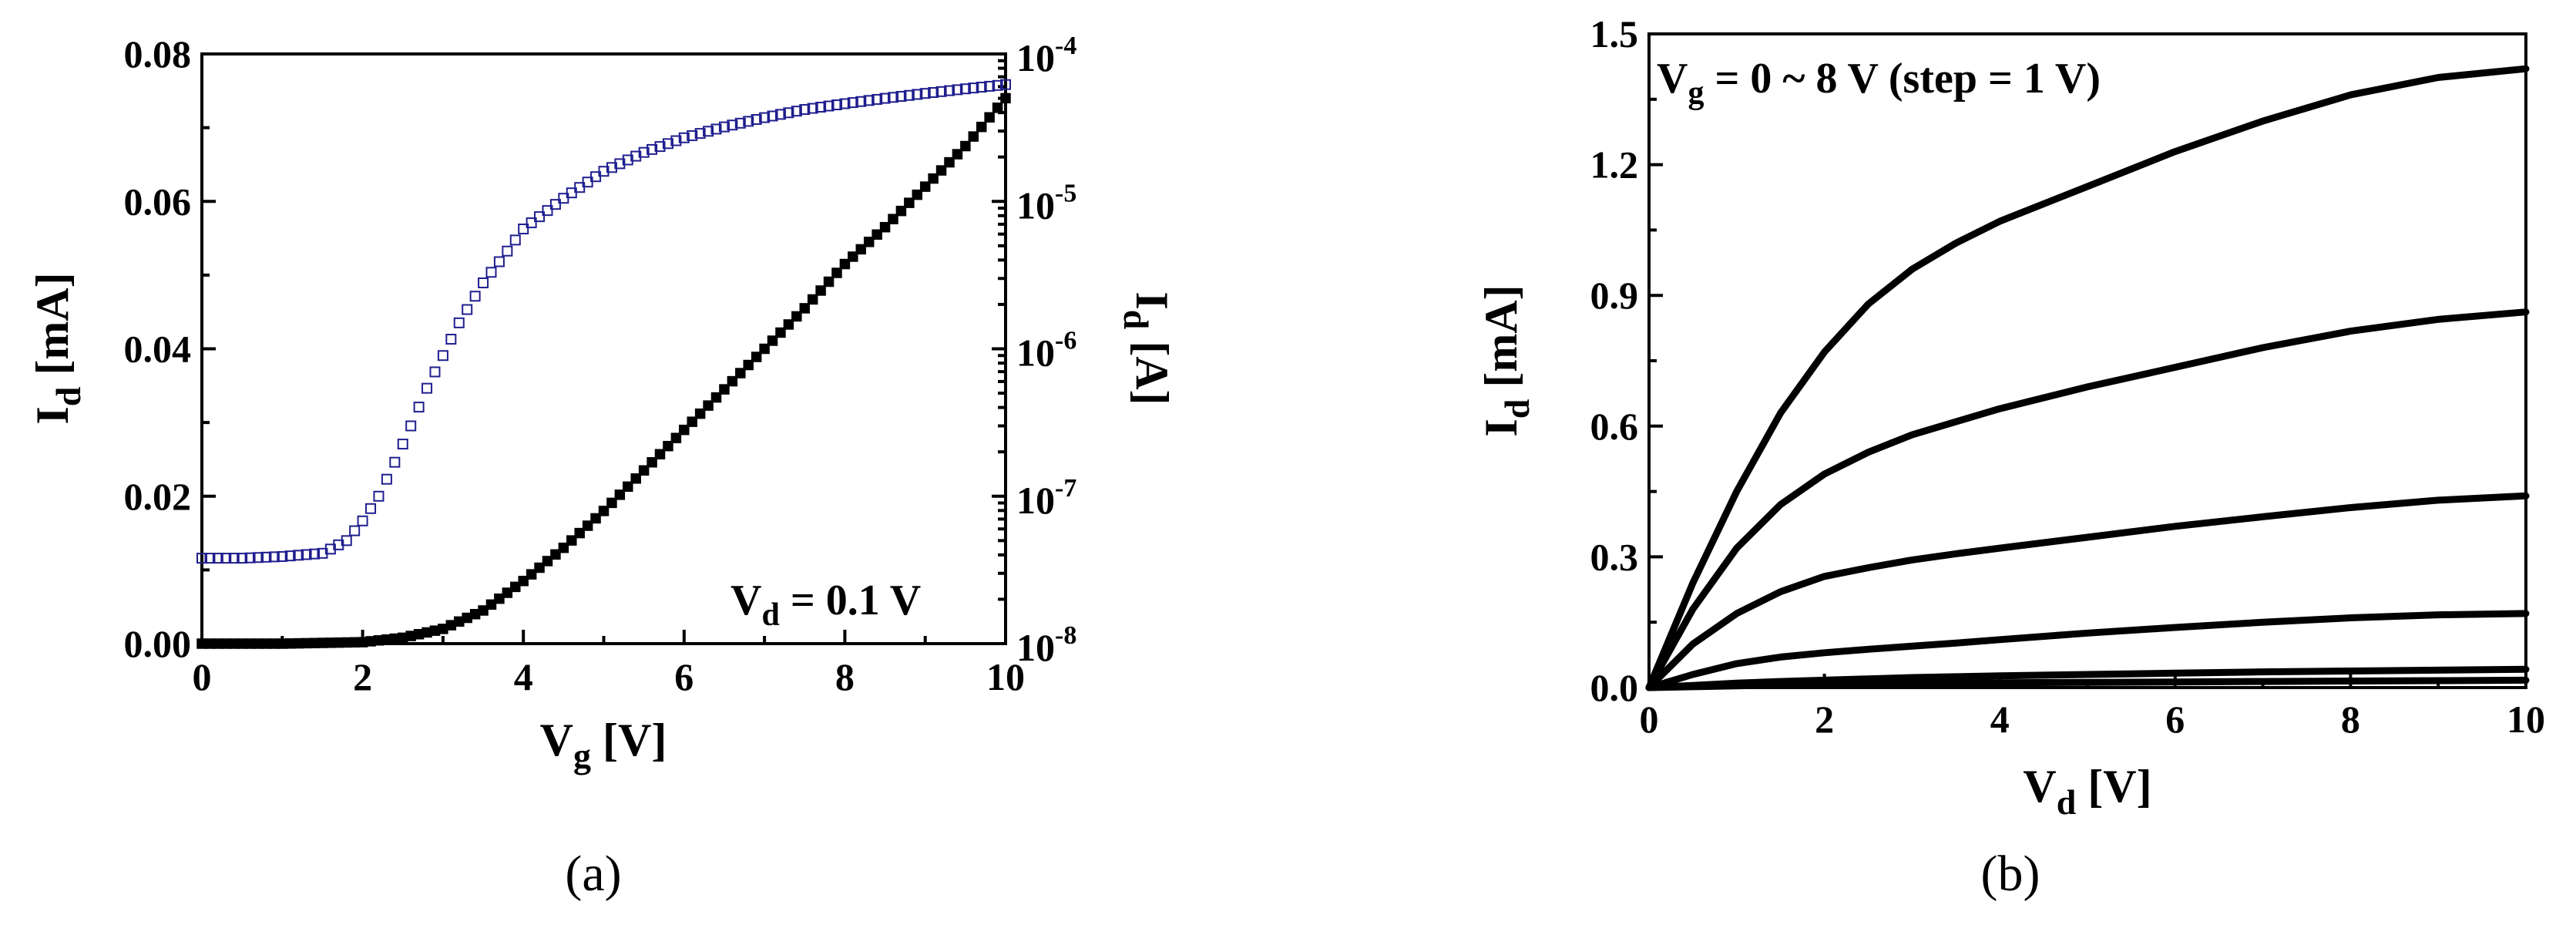 Image resolution: width=2576 pixels, height=925 pixels. Describe the element at coordinates (1046, 351) in the screenshot. I see `panel-a-right-y-tick-label: 10⁻⁶` at that location.